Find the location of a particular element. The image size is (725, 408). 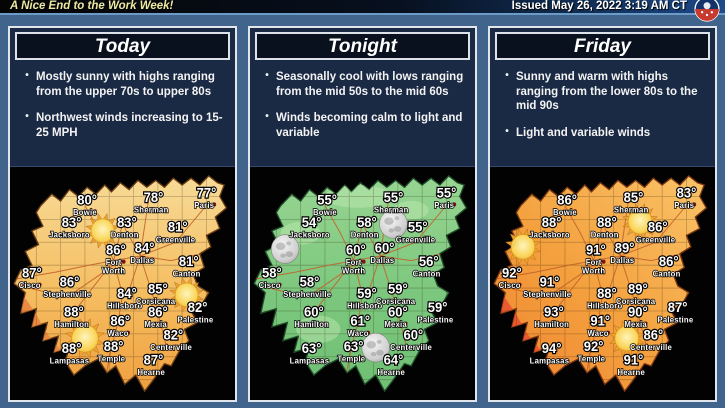

temp-label: 81° is located at coordinates (178, 227).